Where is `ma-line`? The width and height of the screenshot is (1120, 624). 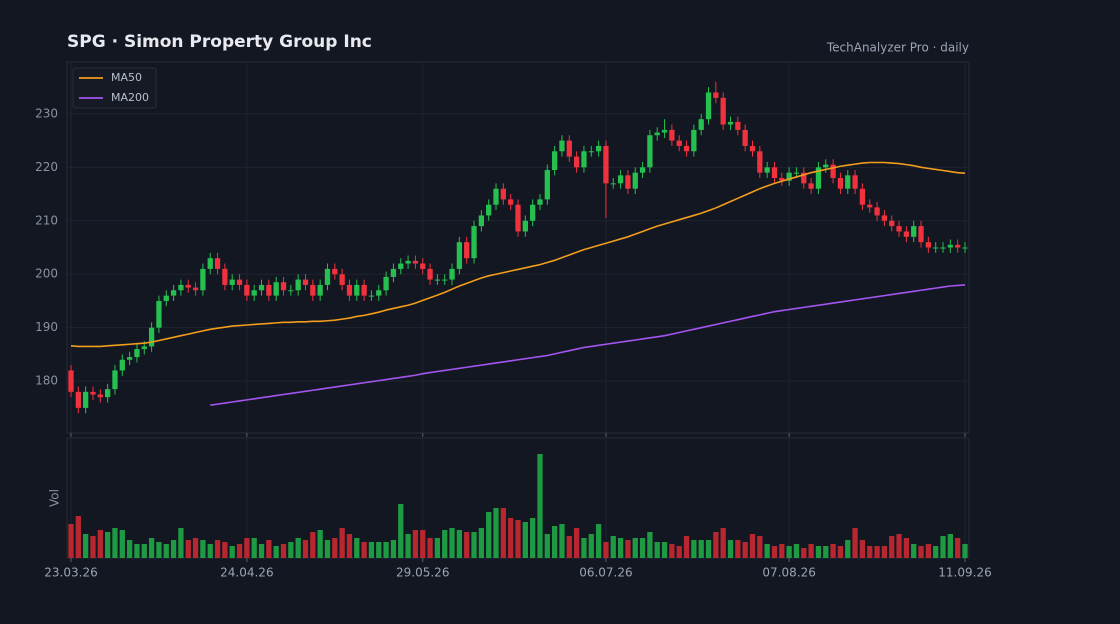 ma-line is located at coordinates (588, 345).